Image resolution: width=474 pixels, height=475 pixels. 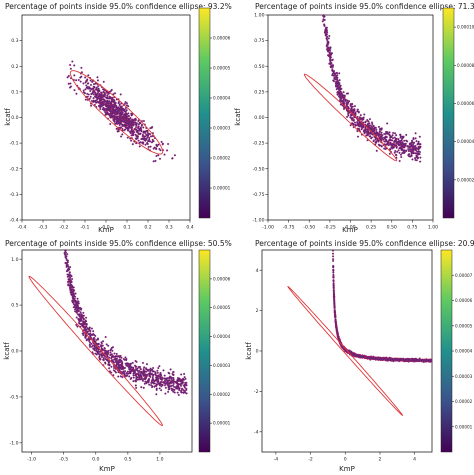 What do you see at coordinates (464, 426) in the screenshot?
I see `colorbar-tick-label: 0.00001` at bounding box center [464, 426].